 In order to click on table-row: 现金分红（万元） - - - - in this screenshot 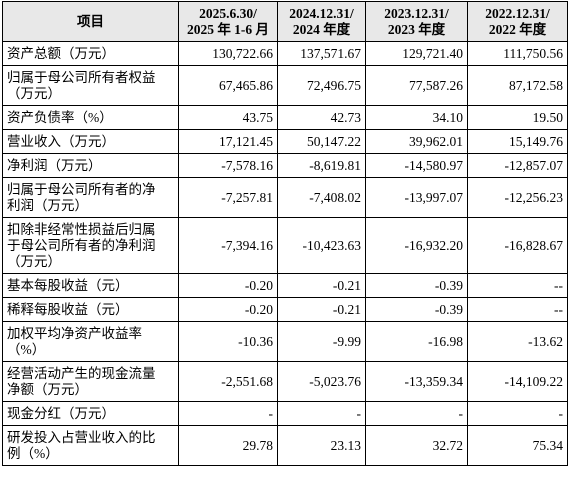, I will do `click(285, 413)`.